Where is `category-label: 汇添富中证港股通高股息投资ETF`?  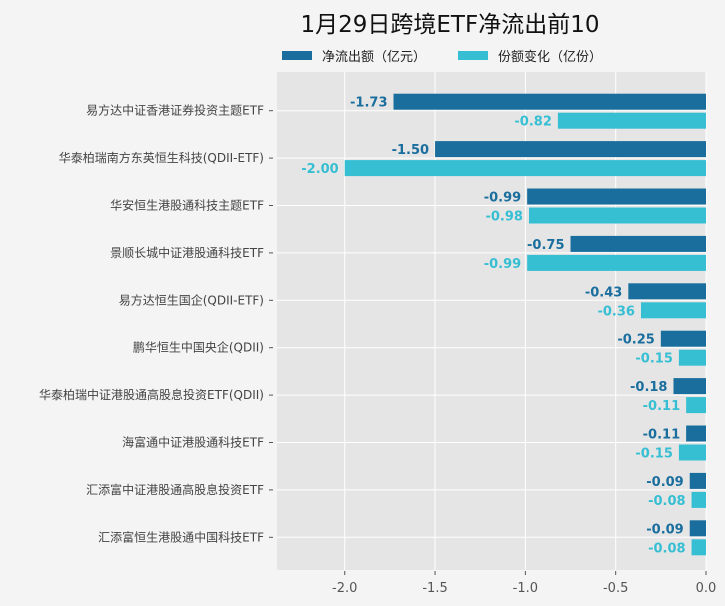
category-label: 汇添富中证港股通高股息投资ETF is located at coordinates (175, 489).